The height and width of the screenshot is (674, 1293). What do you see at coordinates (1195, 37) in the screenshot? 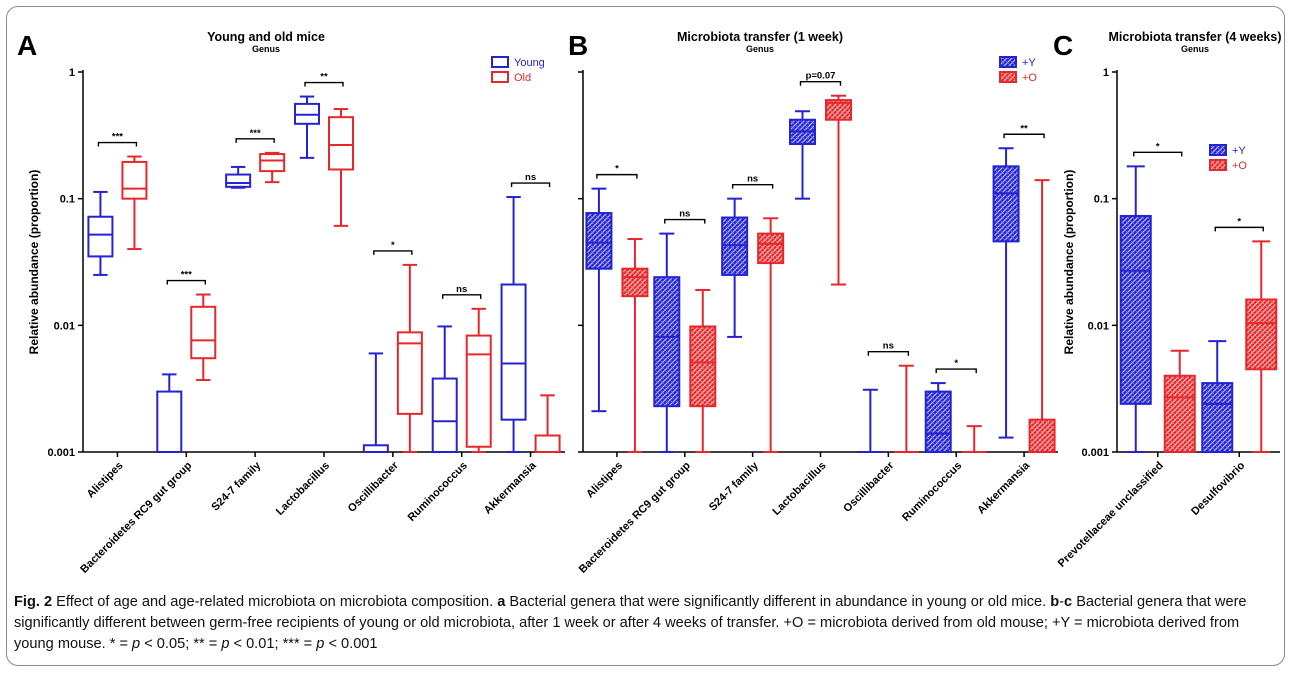
I see `chart-title: Microbiota transfer (4 weeks)` at bounding box center [1195, 37].